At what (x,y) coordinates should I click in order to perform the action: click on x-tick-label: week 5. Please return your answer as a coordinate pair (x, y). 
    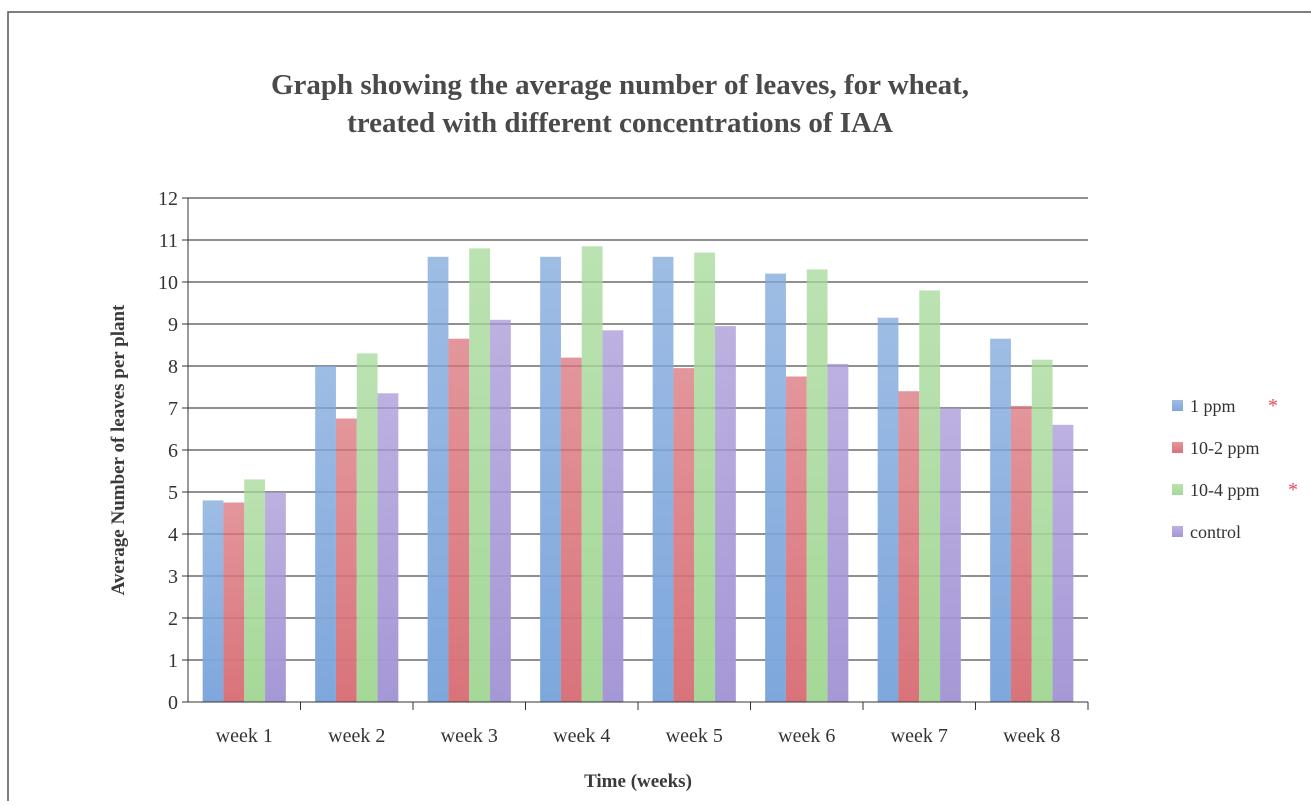
    Looking at the image, I should click on (694, 736).